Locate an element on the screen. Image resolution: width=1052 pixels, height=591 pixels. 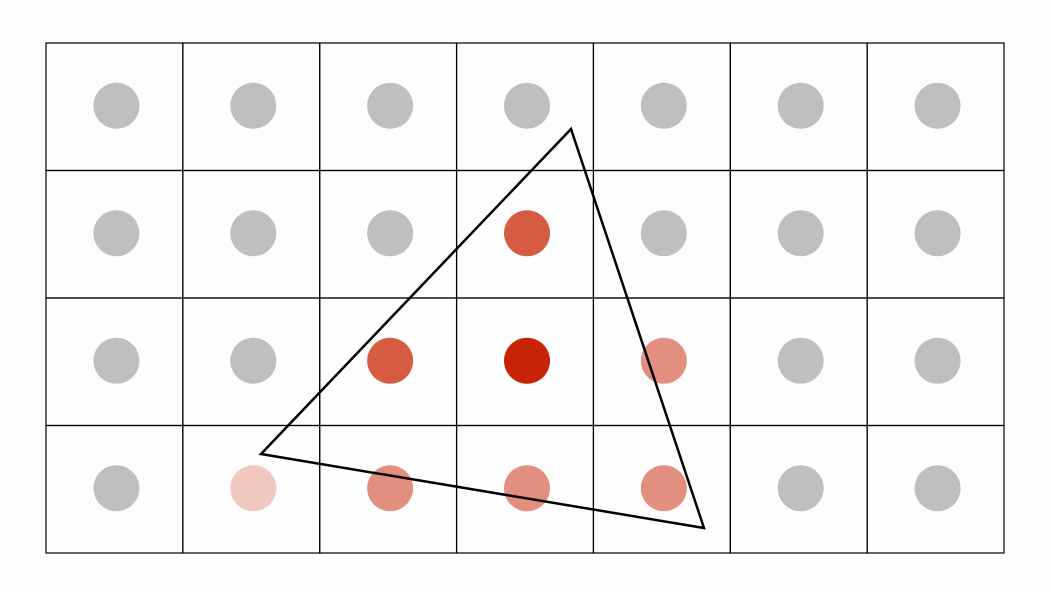
pixel-cell is located at coordinates (935, 489).